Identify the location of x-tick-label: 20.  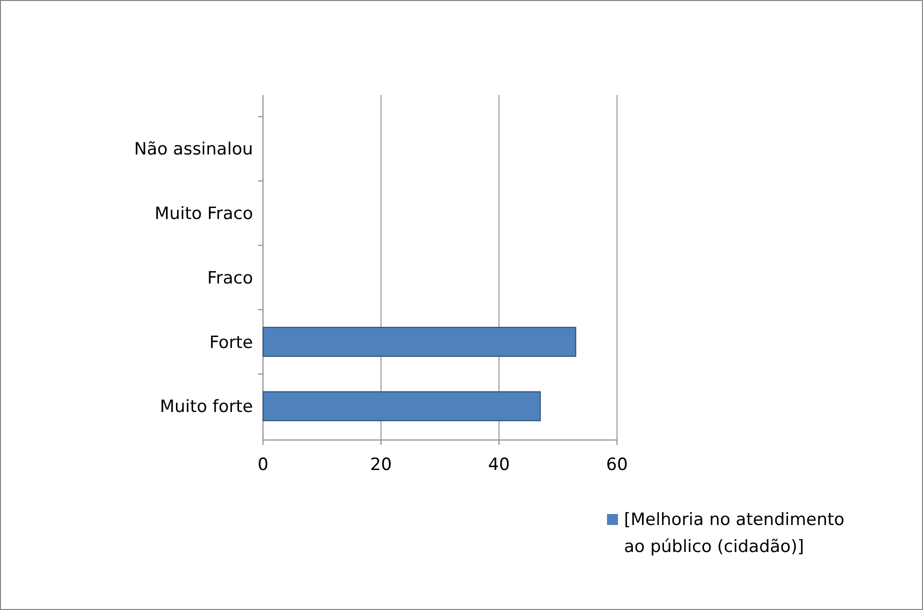
(381, 465).